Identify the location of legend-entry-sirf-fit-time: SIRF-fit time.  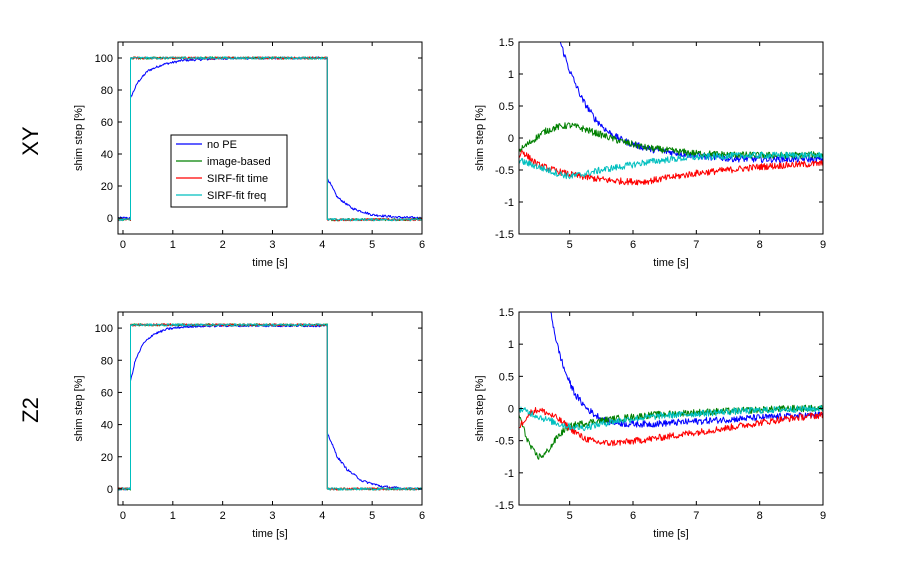
(237, 179).